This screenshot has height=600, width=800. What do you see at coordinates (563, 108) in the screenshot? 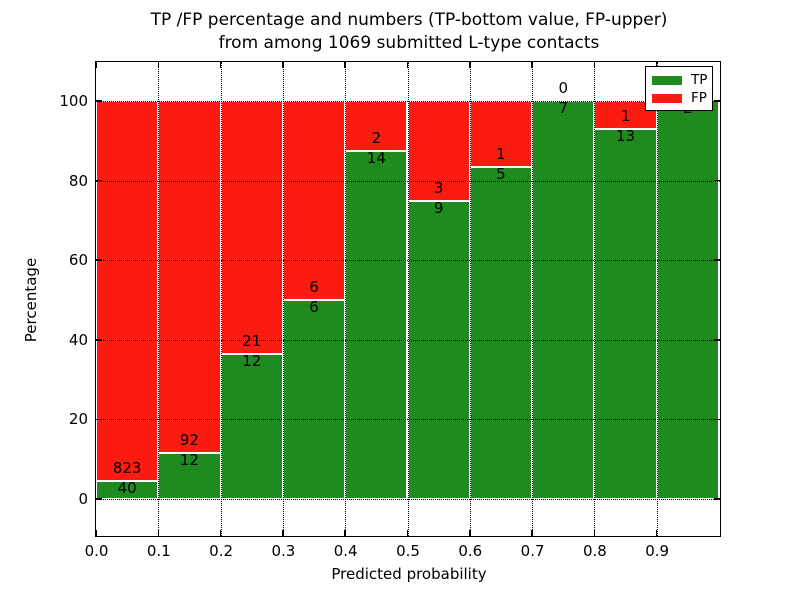
I see `tp-count-label: 7` at bounding box center [563, 108].